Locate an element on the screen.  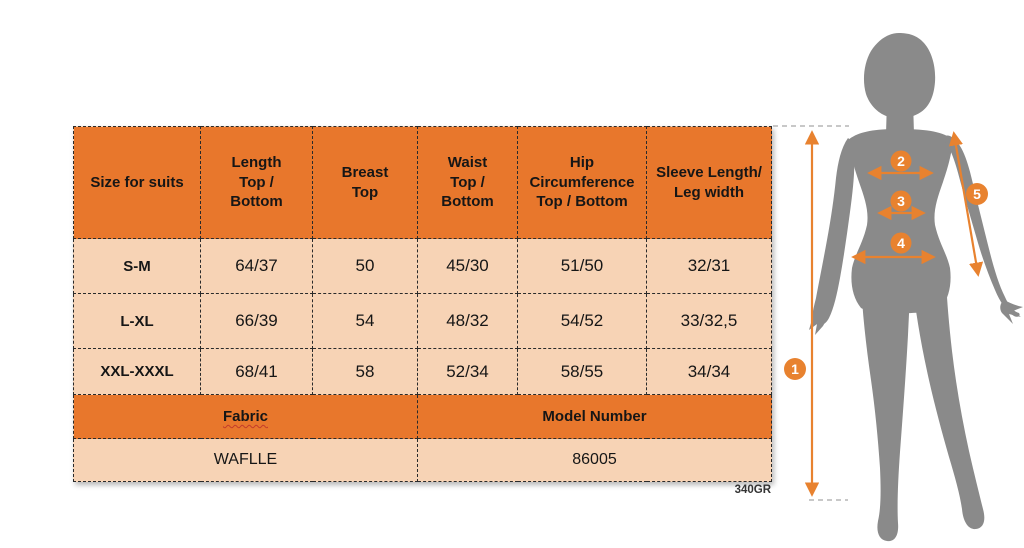
header-hip: Hip Circumference Top / Bottom is located at coordinates (582, 182).